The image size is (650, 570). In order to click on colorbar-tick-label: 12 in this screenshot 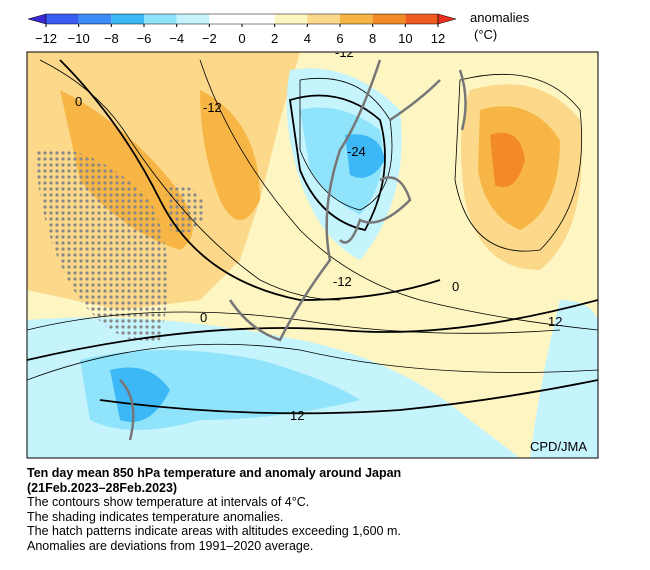, I will do `click(438, 38)`.